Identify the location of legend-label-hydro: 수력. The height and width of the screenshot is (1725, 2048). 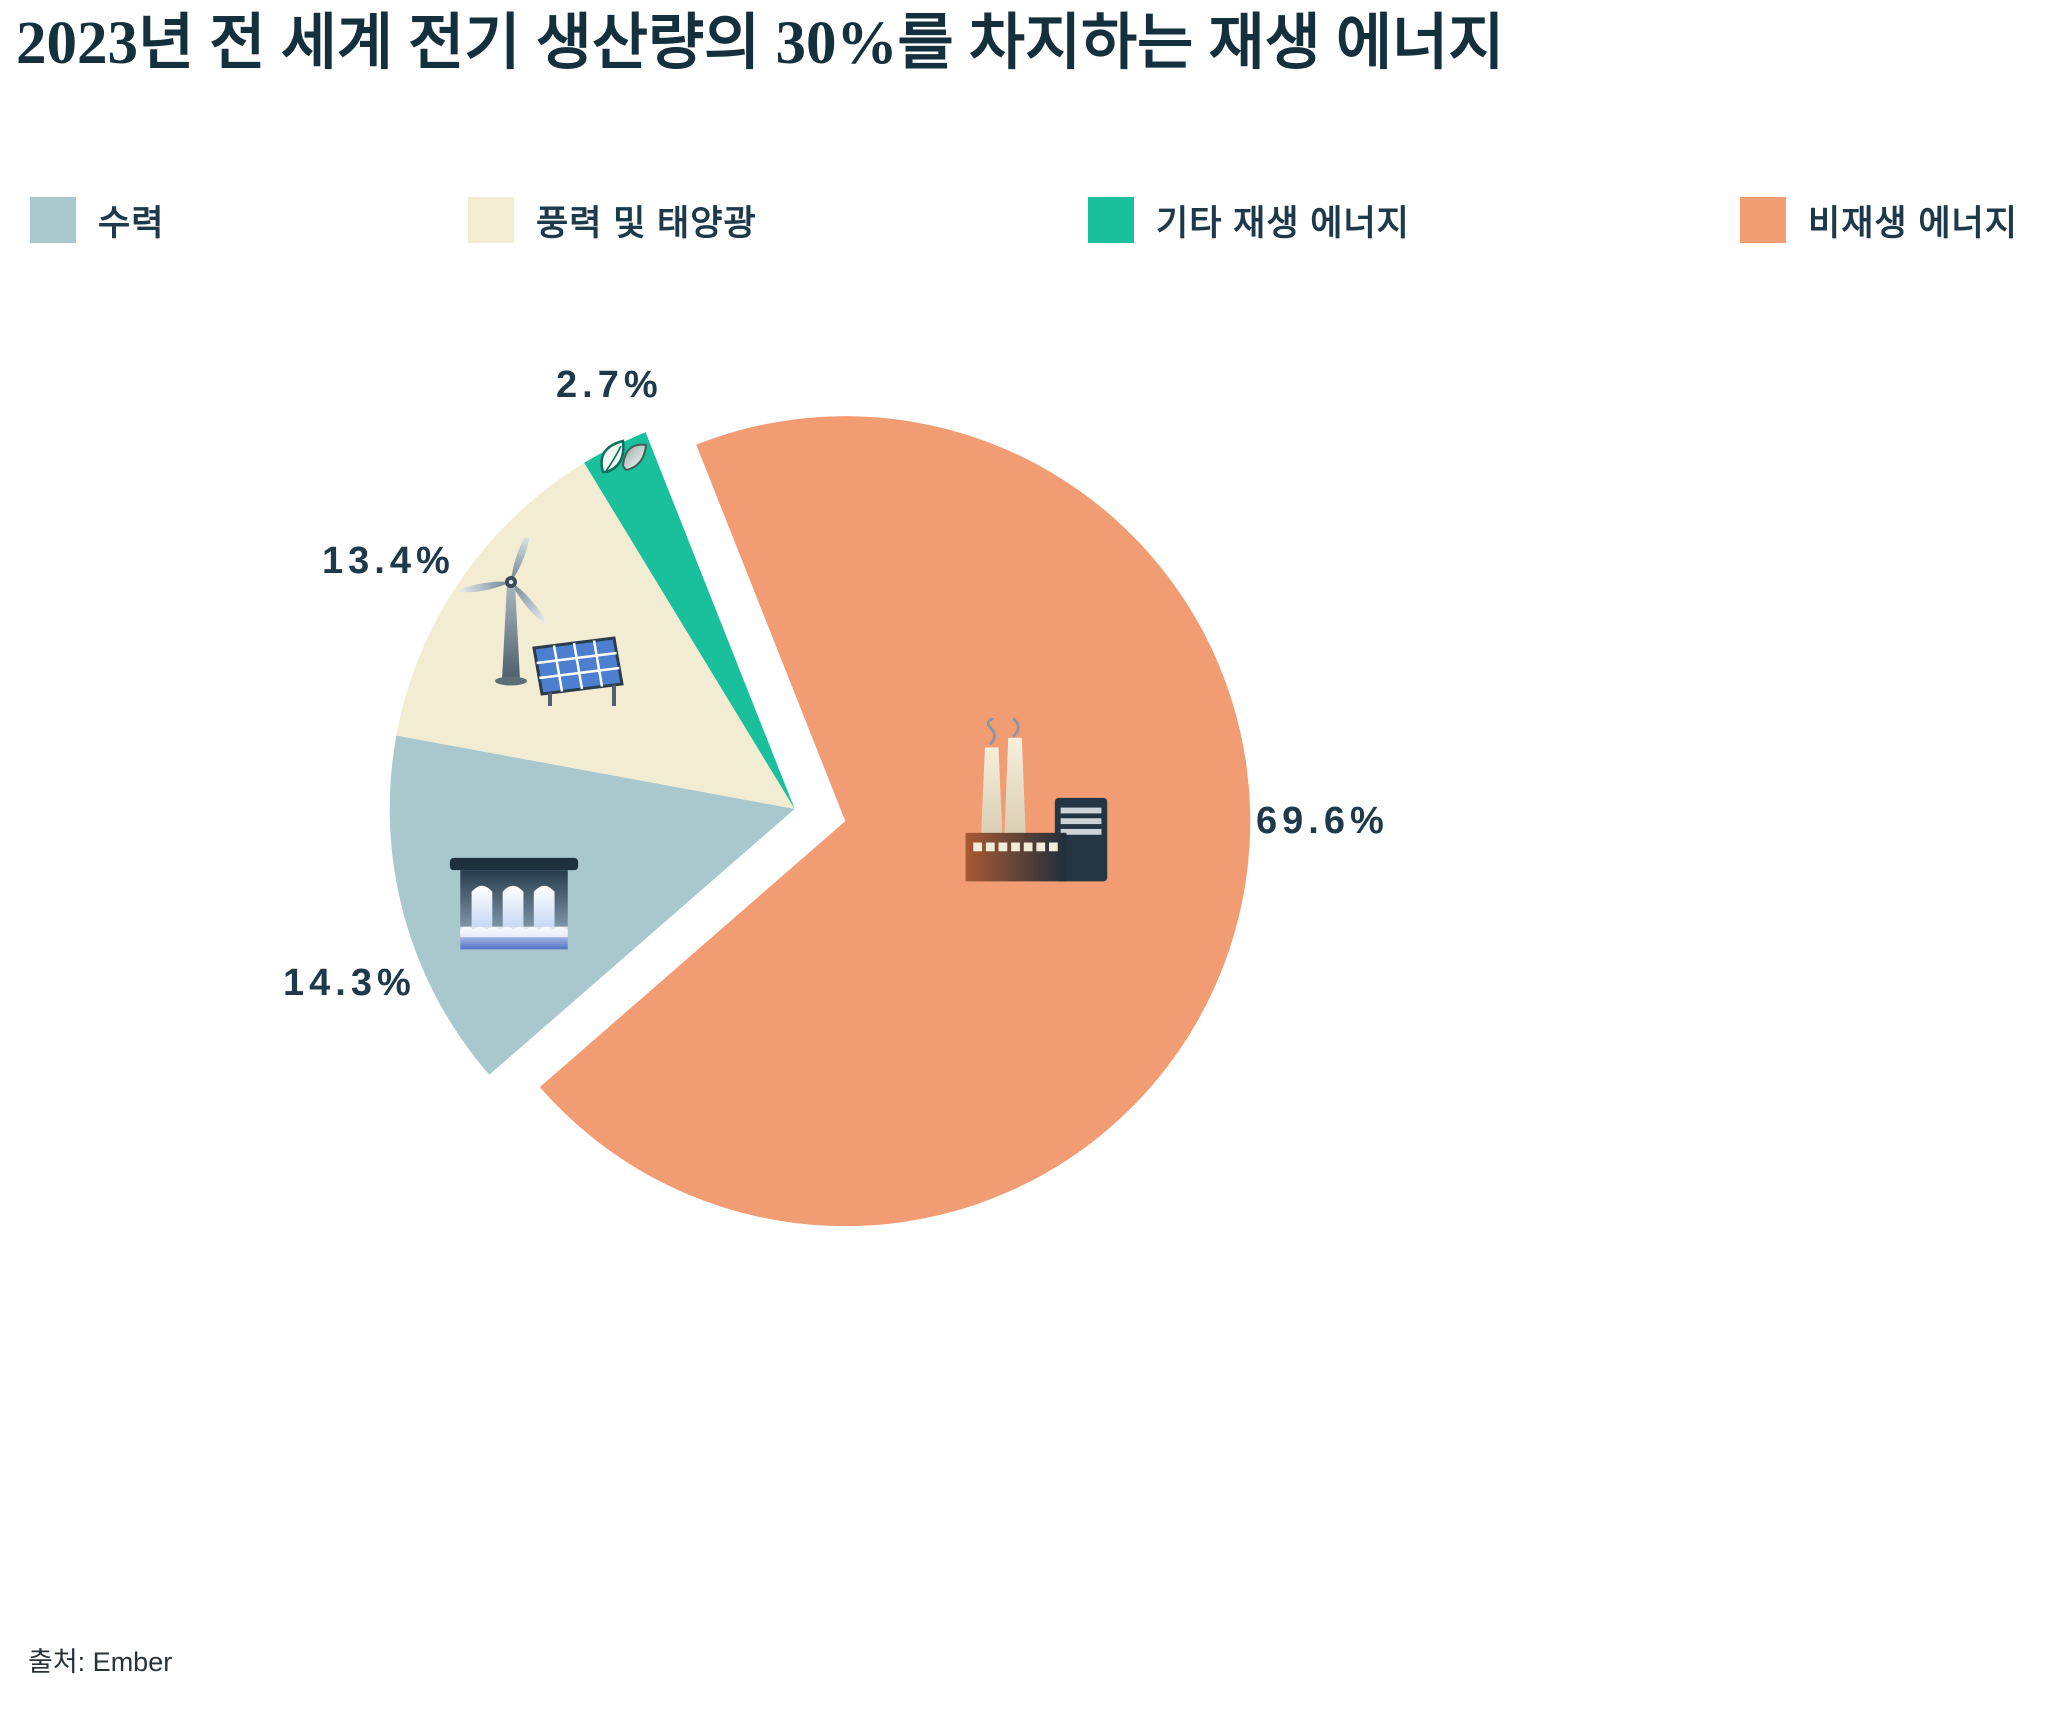
(131, 223).